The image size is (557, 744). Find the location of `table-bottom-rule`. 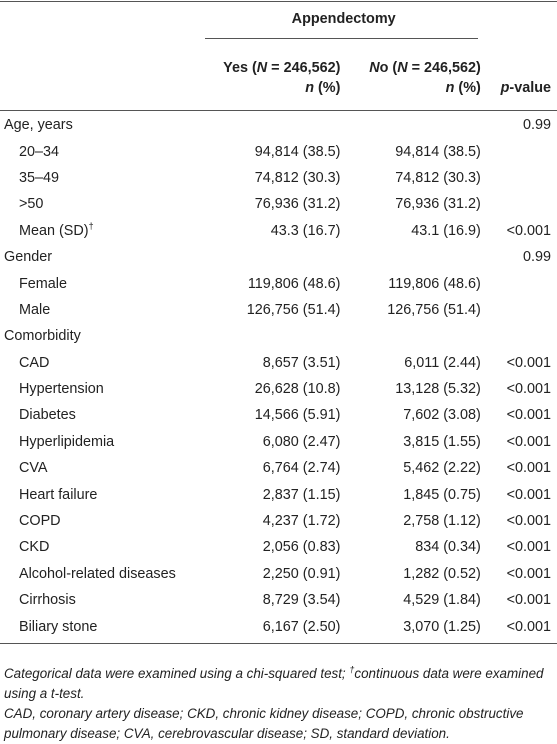

table-bottom-rule is located at coordinates (278, 643).